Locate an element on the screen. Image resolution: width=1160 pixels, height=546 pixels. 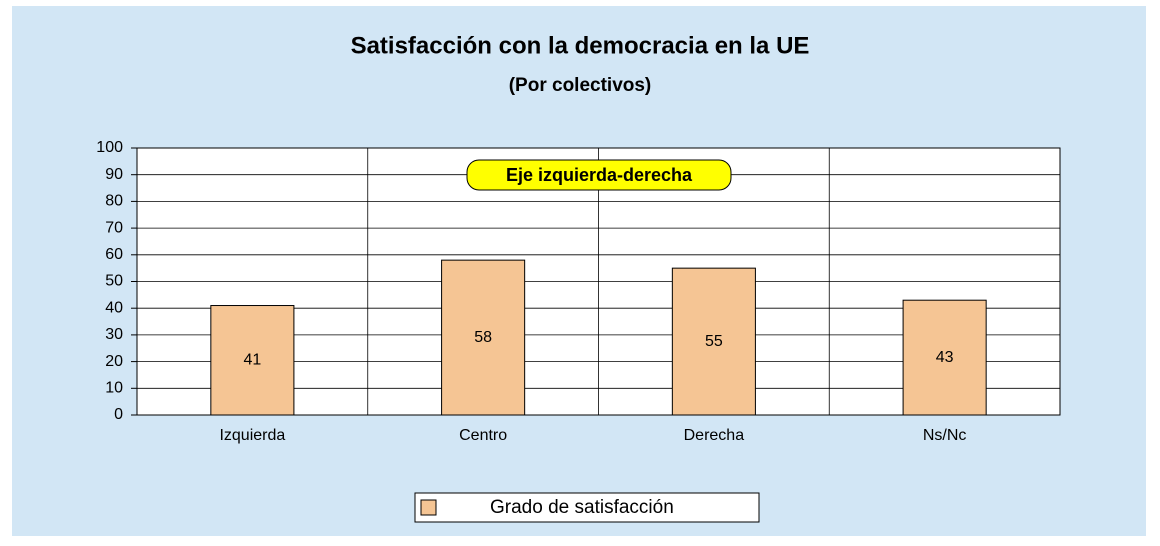
y-tick-label: 100 is located at coordinates (109, 147).